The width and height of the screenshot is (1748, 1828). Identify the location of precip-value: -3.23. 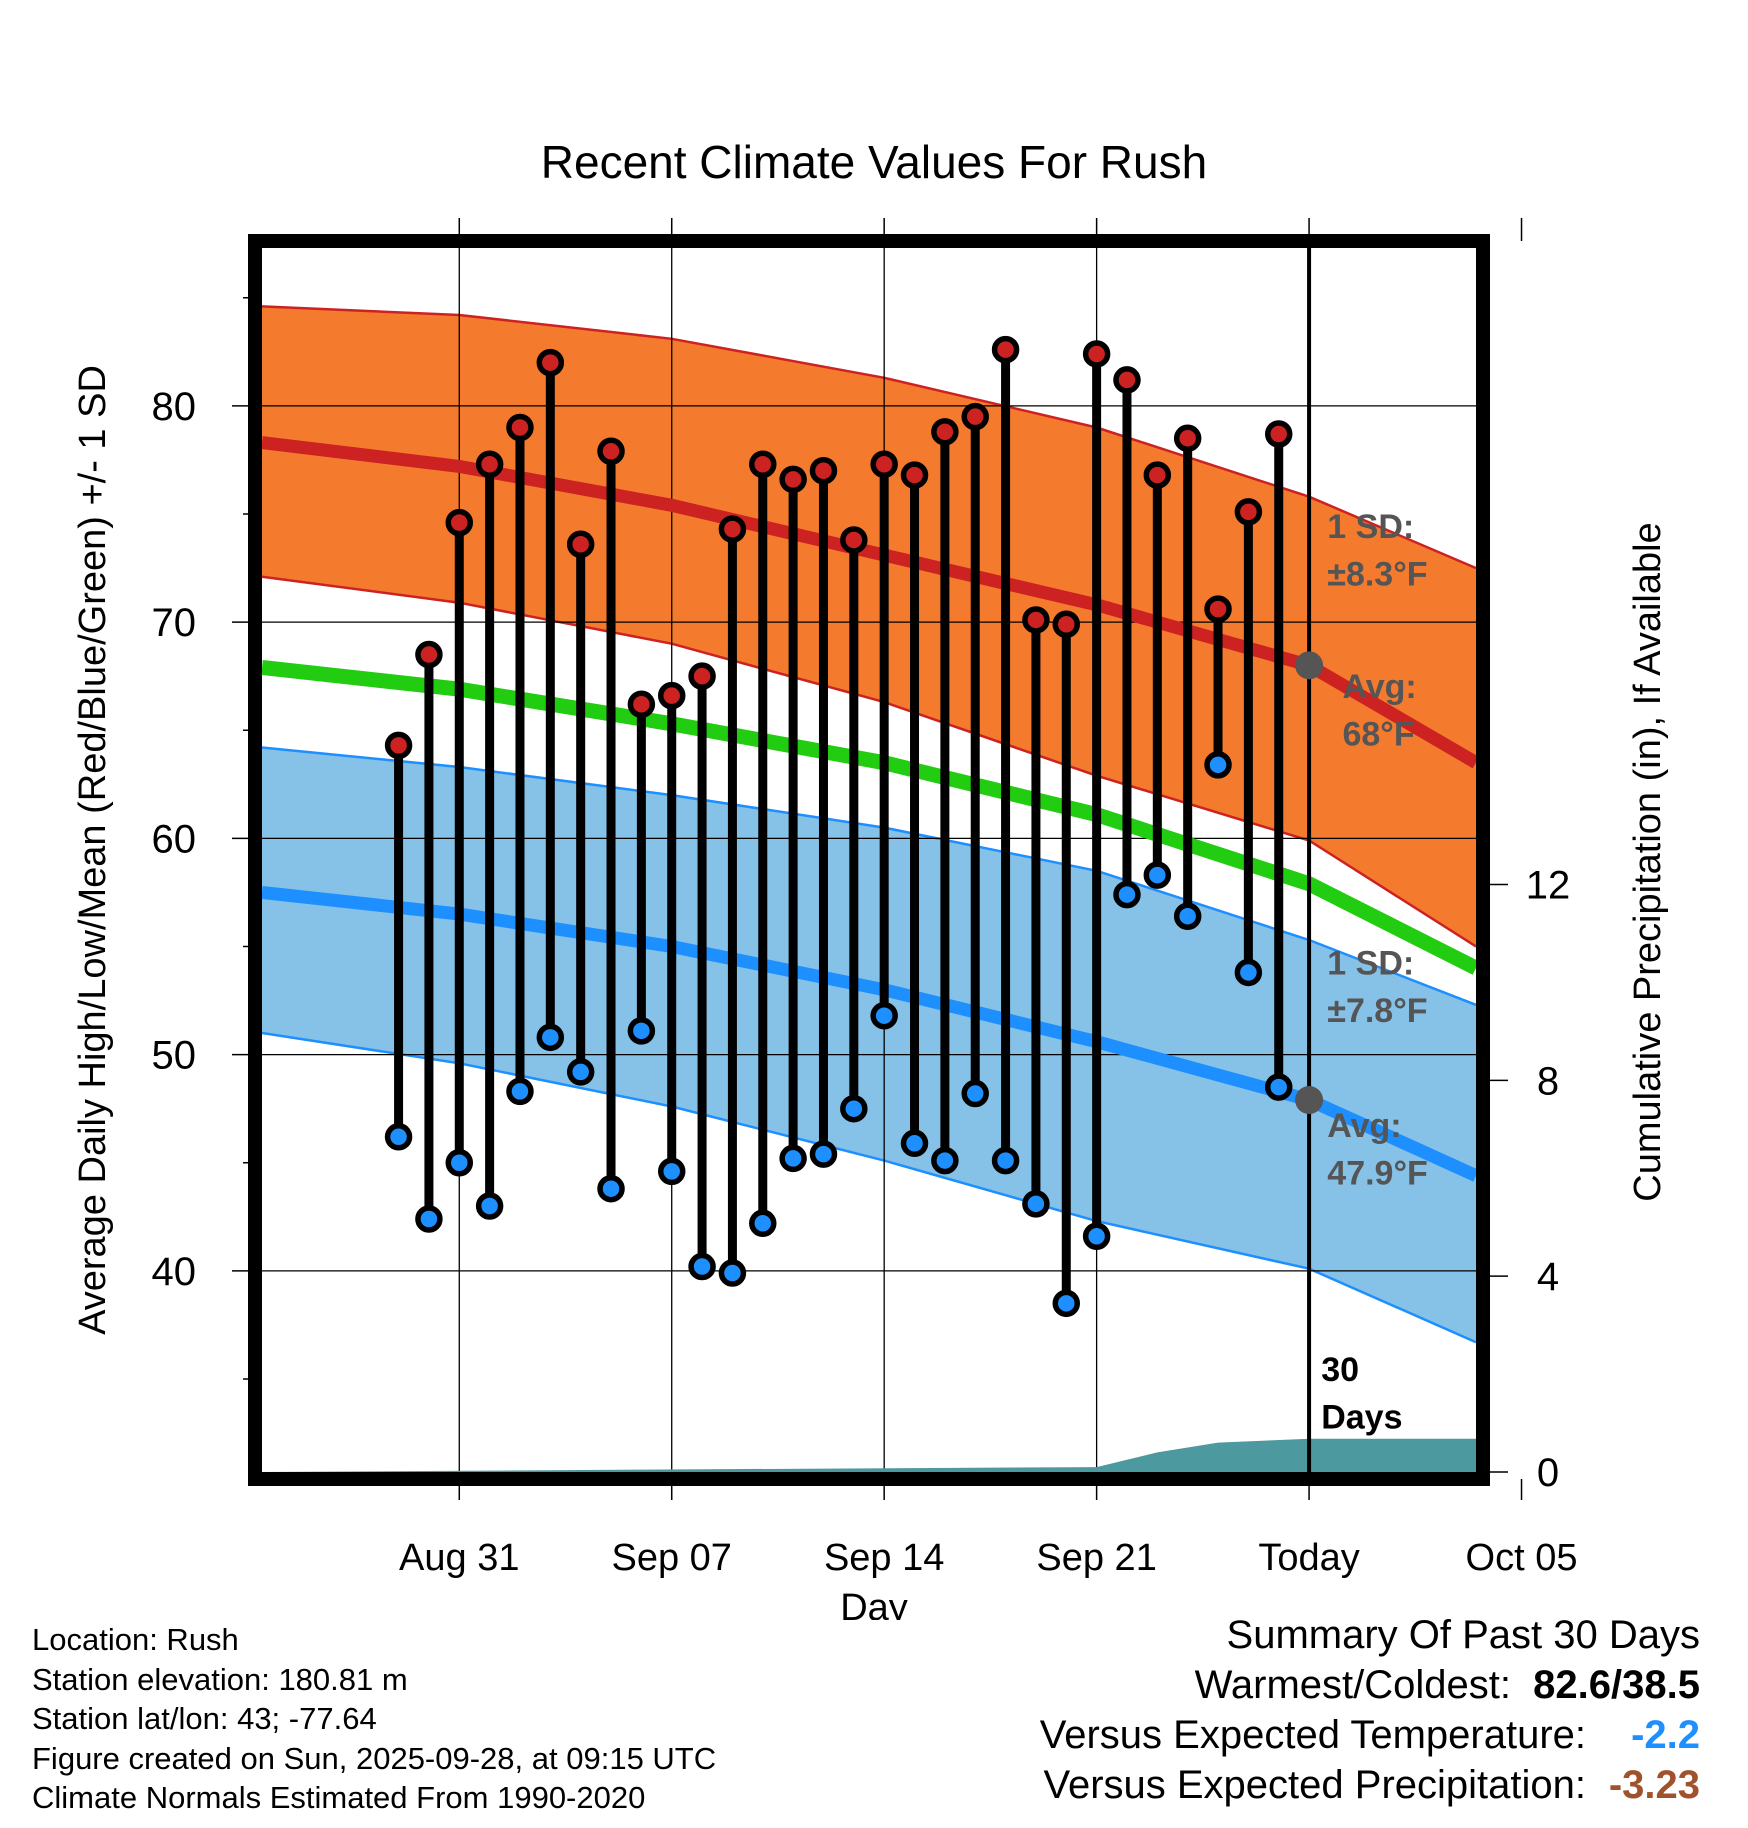
(1654, 1785).